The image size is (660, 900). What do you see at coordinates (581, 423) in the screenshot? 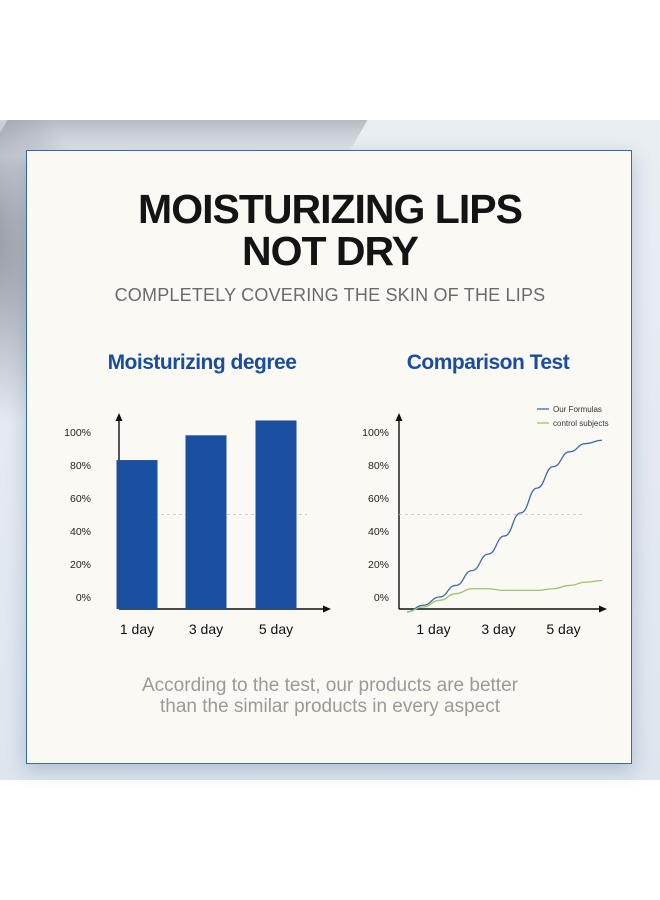
I see `legend-label: control subjects` at bounding box center [581, 423].